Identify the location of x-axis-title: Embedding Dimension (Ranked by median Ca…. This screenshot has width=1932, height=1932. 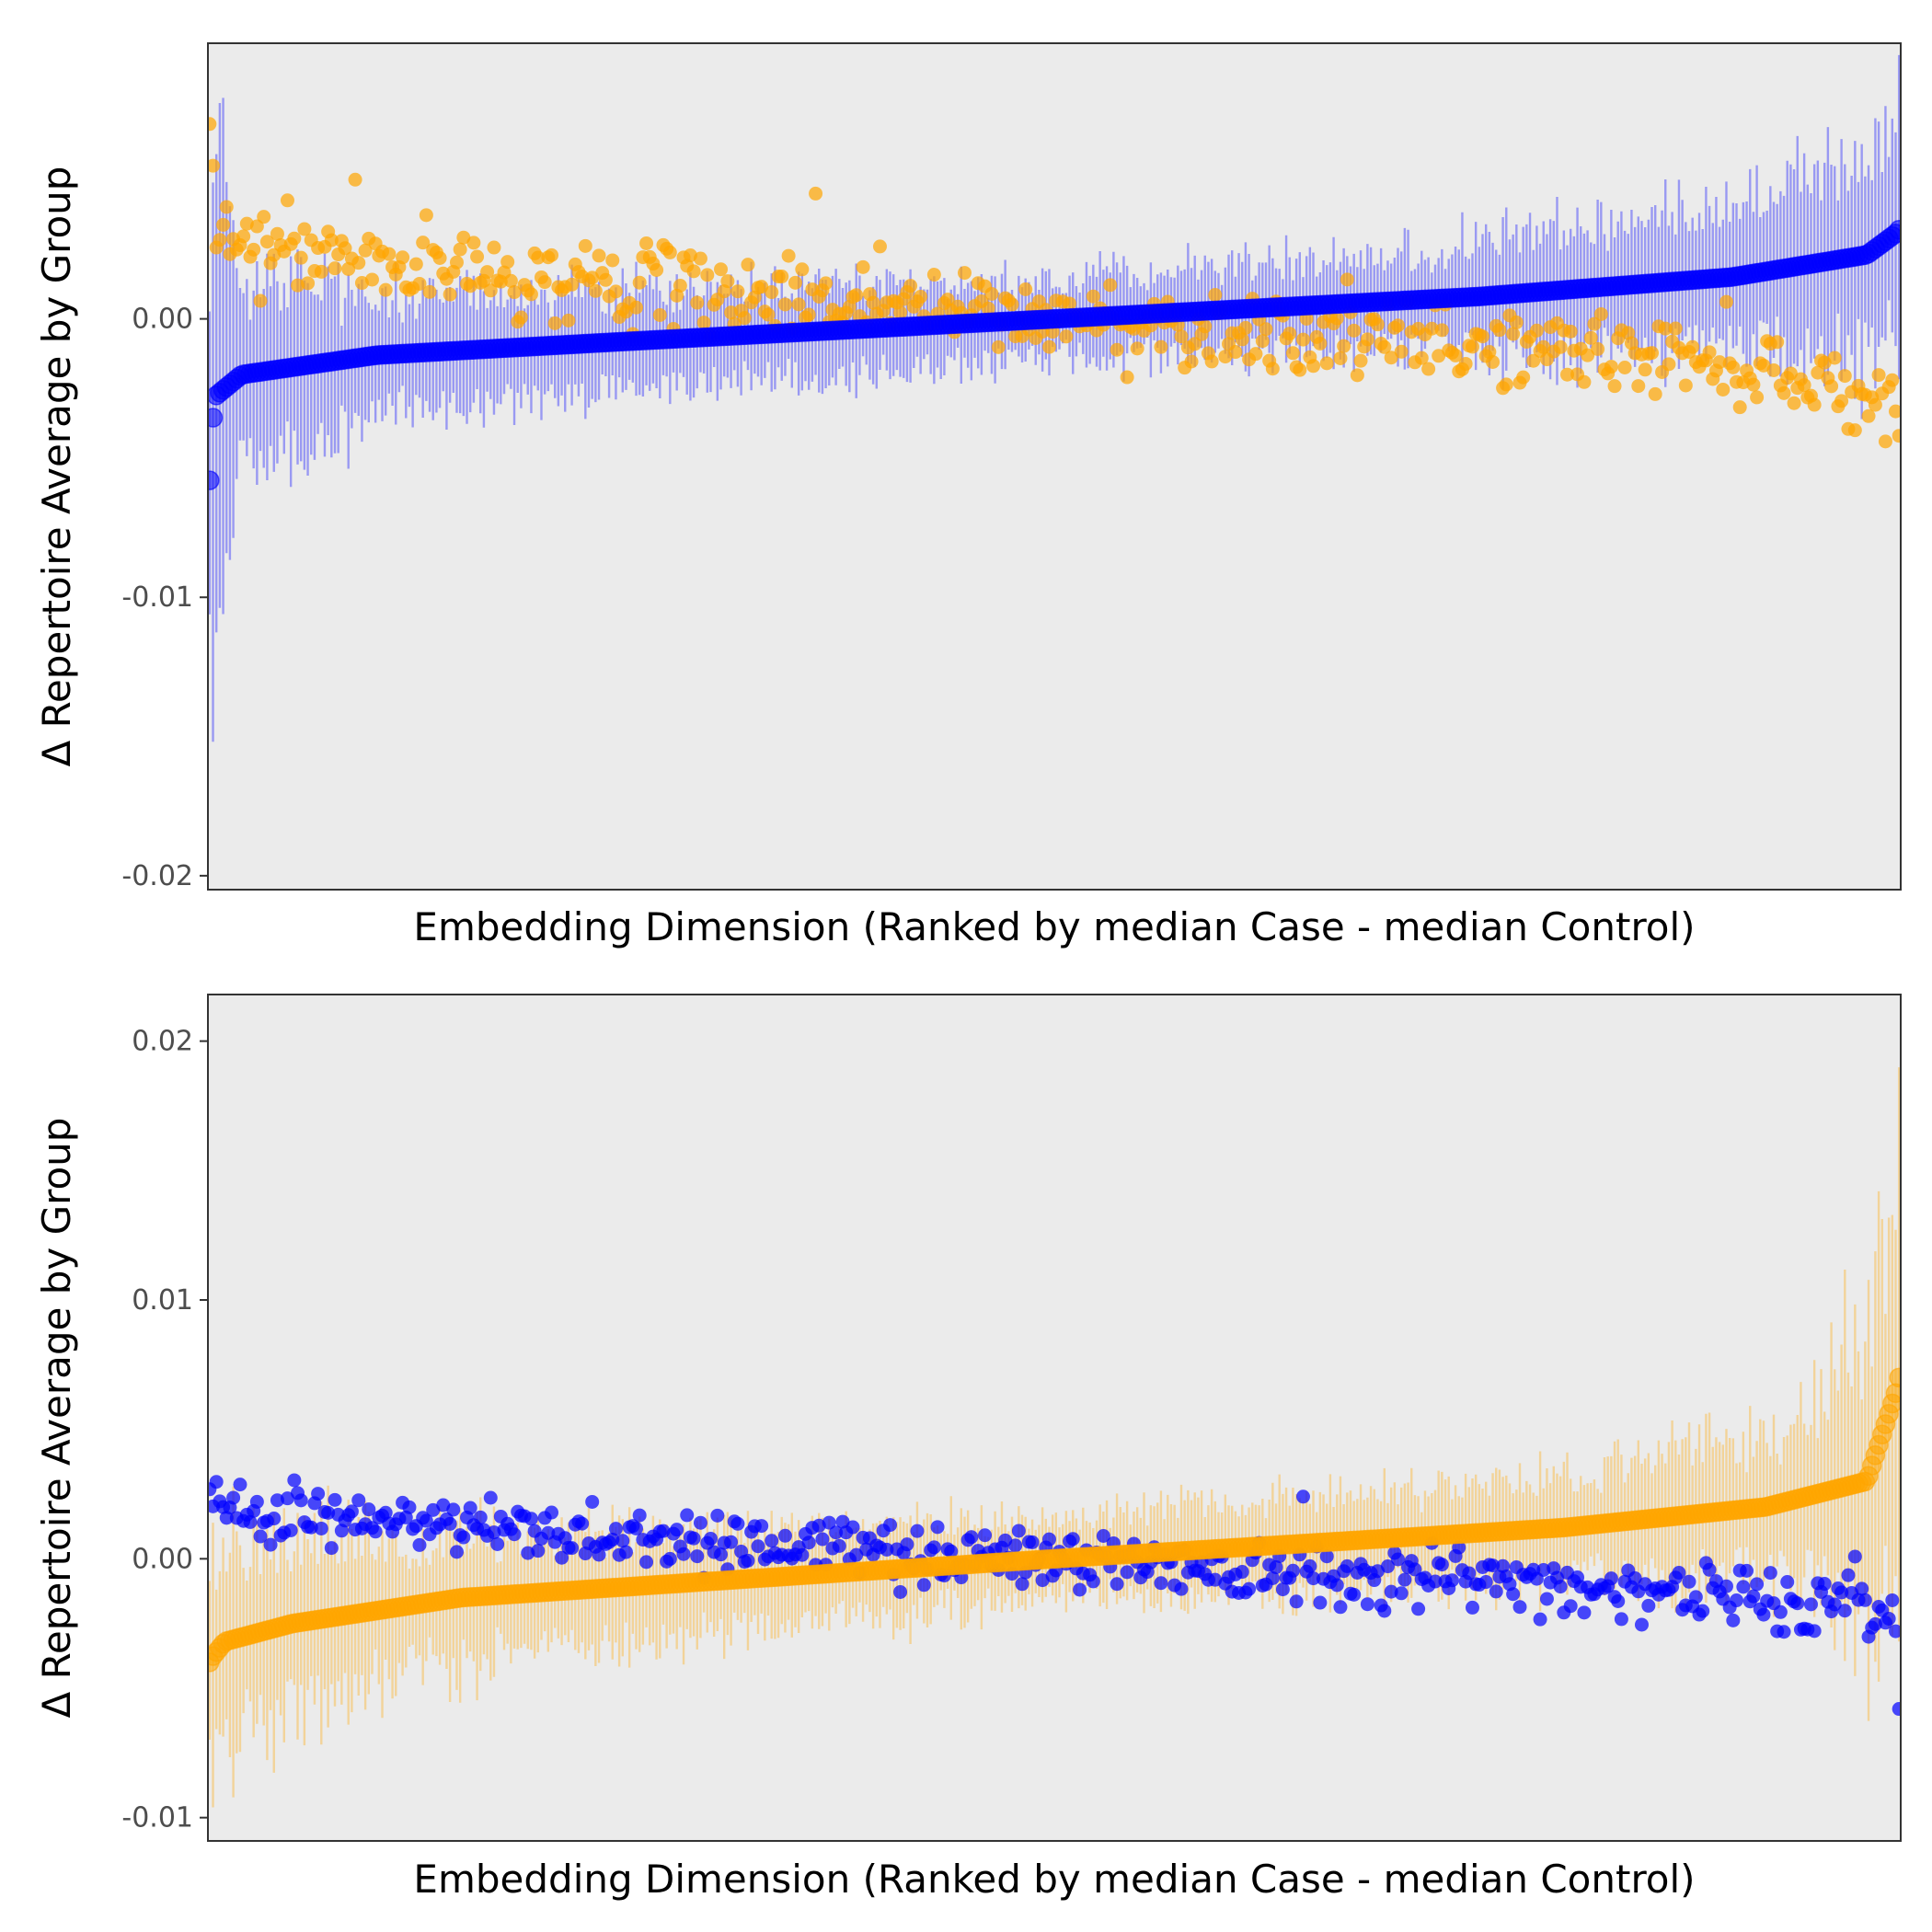
(1054, 1879).